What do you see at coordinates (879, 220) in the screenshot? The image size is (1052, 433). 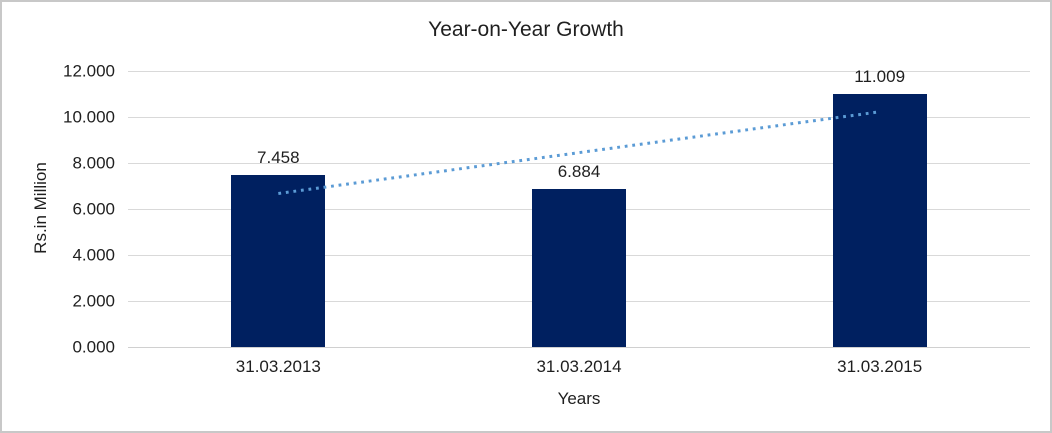 I see `bar-31.03.2015` at bounding box center [879, 220].